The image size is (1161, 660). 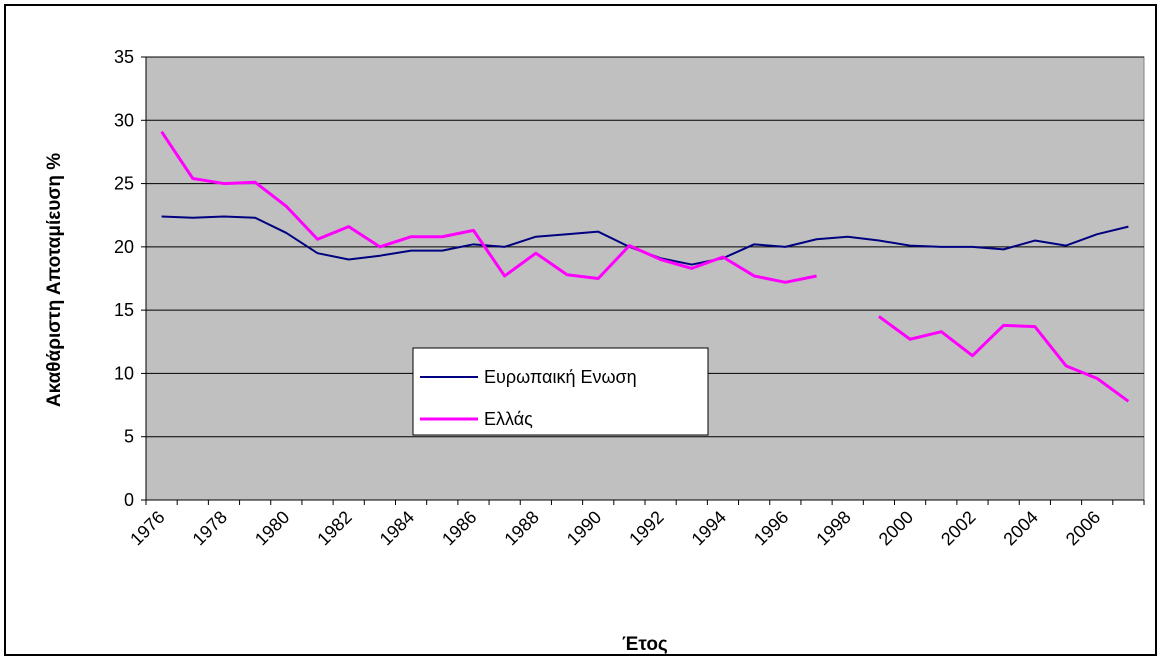 What do you see at coordinates (560, 377) in the screenshot?
I see `legend-label: Ευρωπαική Ενωση` at bounding box center [560, 377].